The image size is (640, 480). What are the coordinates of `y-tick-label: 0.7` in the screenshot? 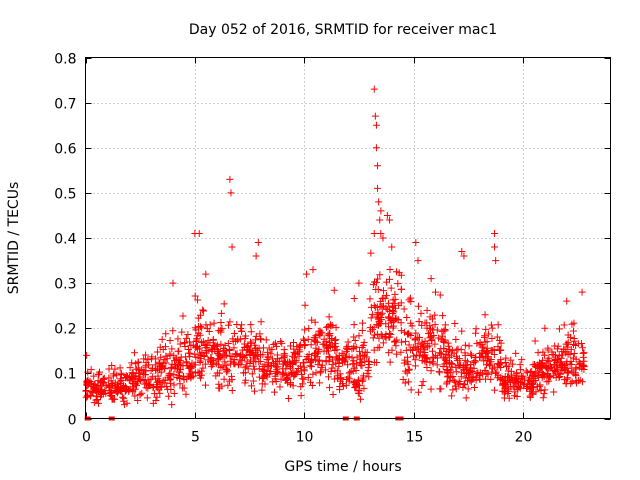 It's located at (65, 105).